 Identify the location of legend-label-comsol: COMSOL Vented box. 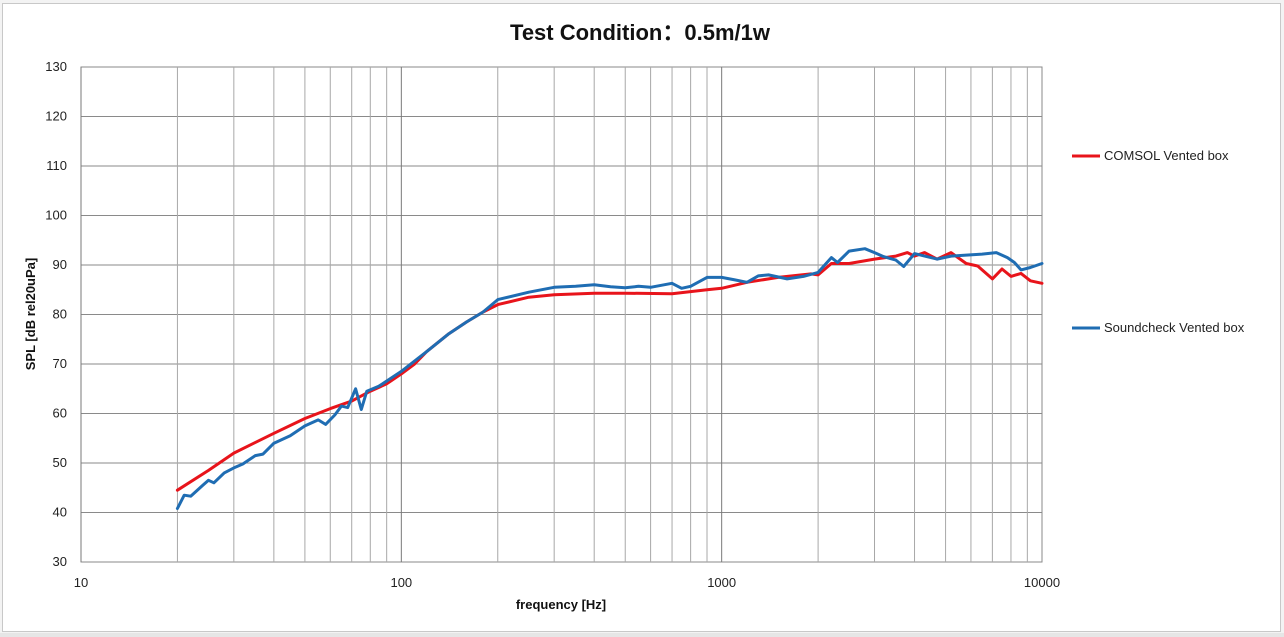
(1166, 155).